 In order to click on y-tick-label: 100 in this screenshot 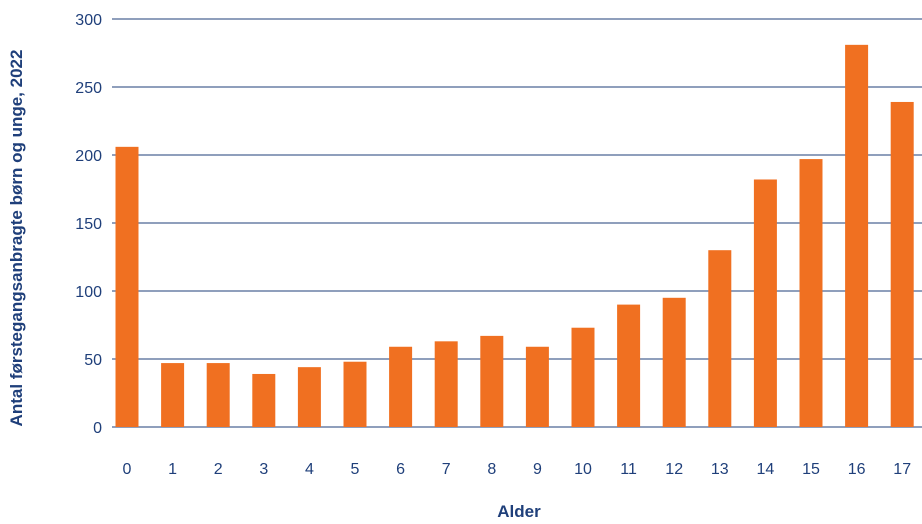, I will do `click(88, 292)`.